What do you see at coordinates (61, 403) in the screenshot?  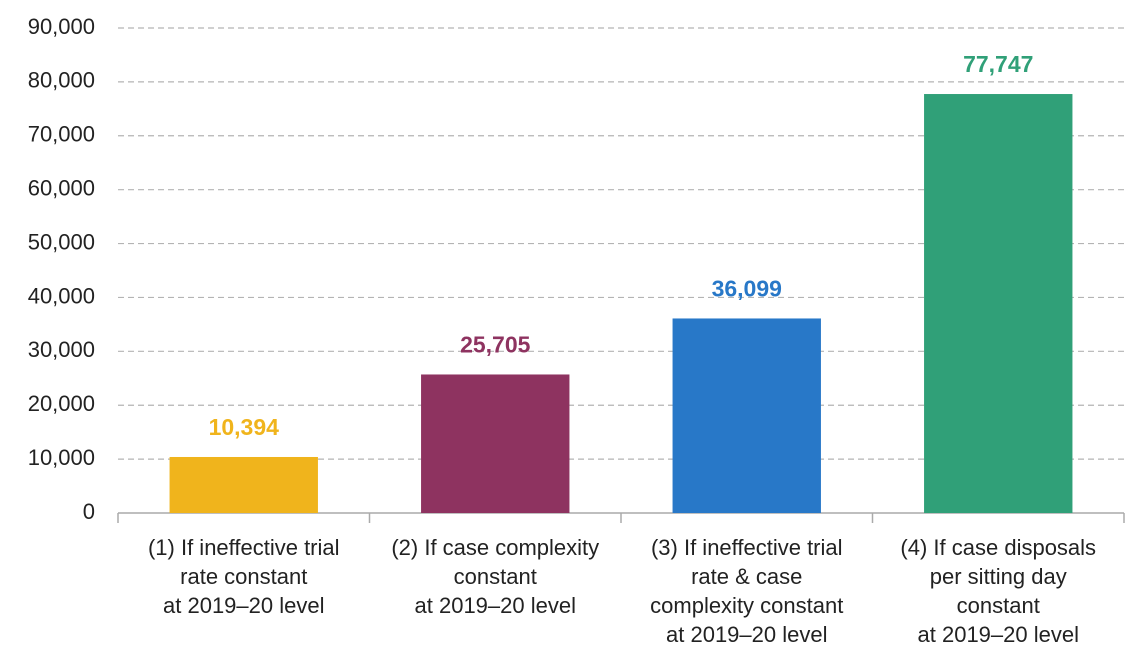 I see `y-tick-label: 20,000` at bounding box center [61, 403].